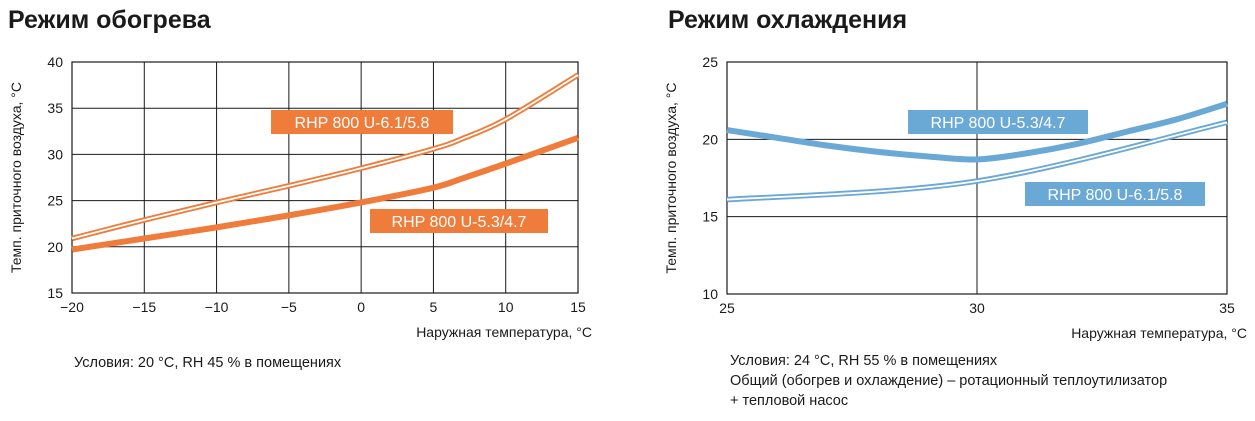  I want to click on note-line: Условия: 20 °C, RH 45 % в помещениях, so click(208, 363).